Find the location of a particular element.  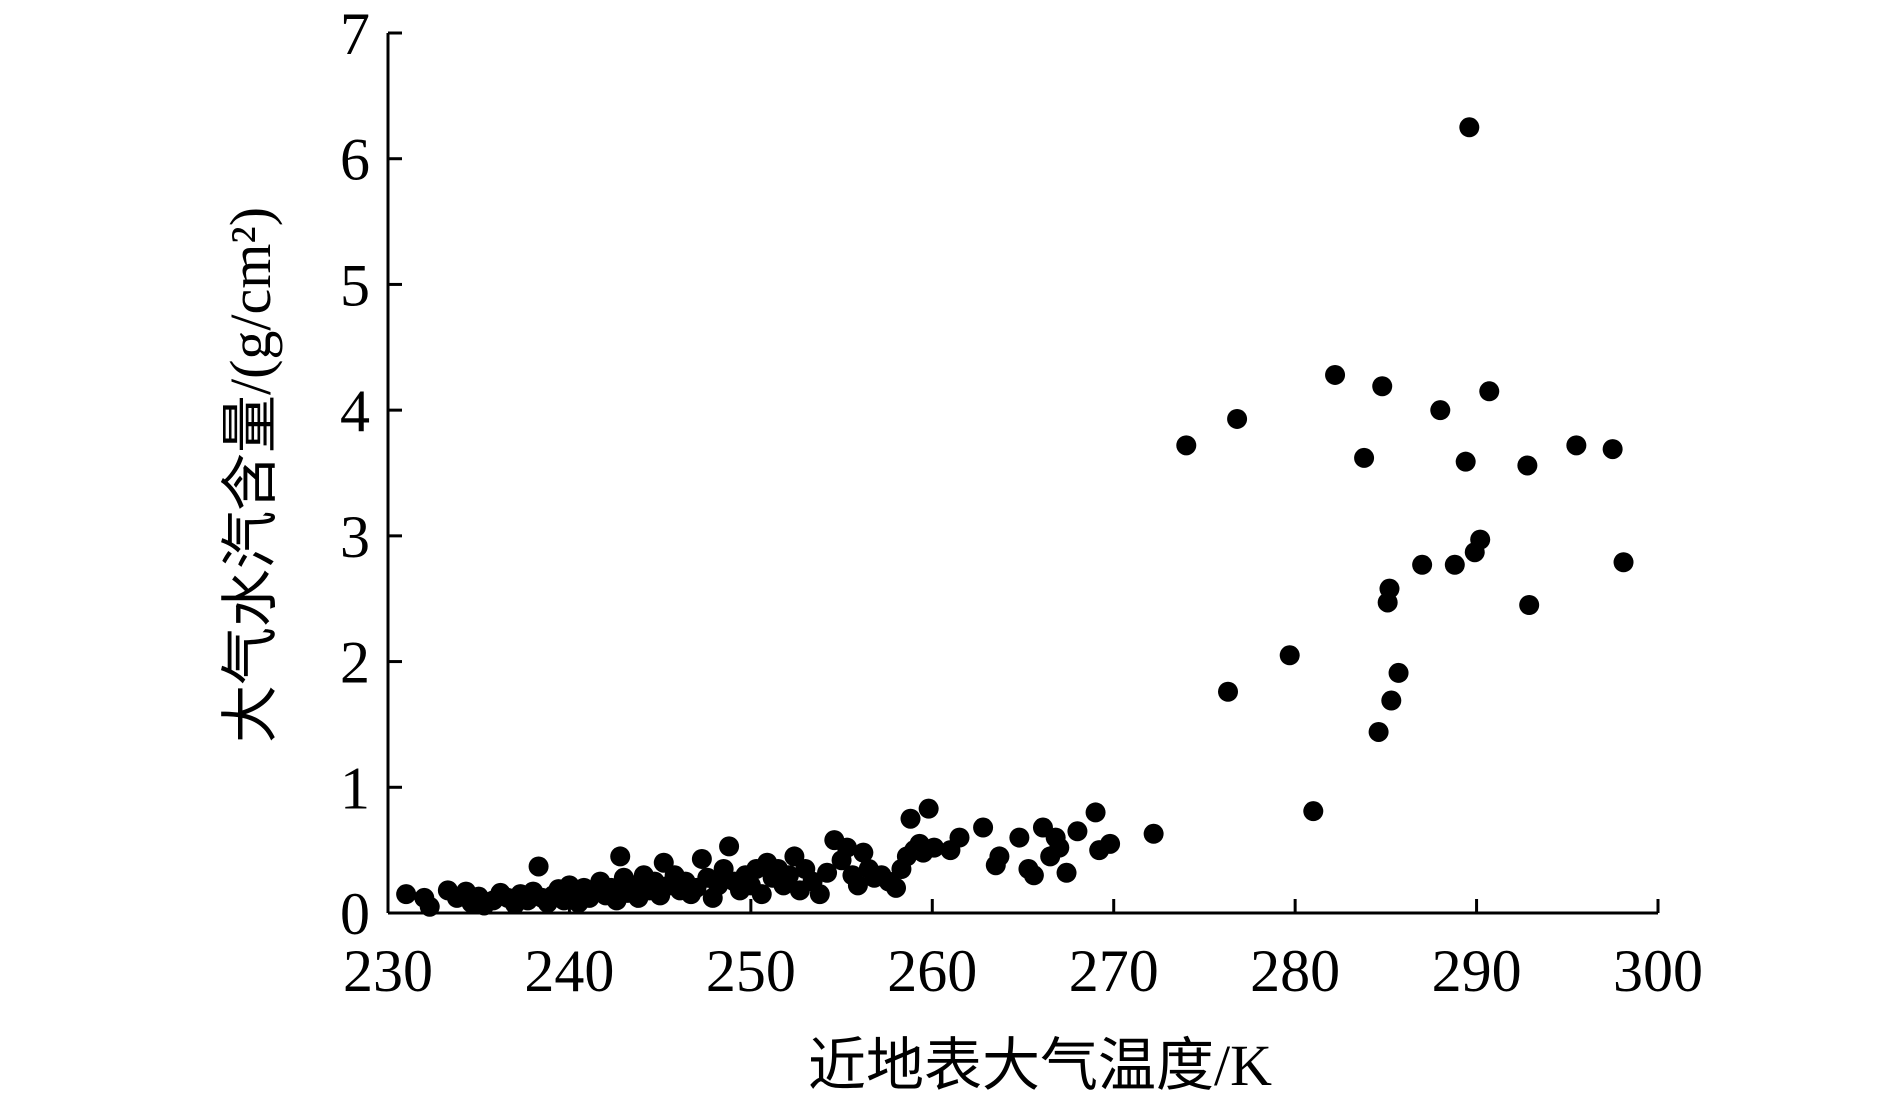

x-tick-label: 240 is located at coordinates (569, 971).